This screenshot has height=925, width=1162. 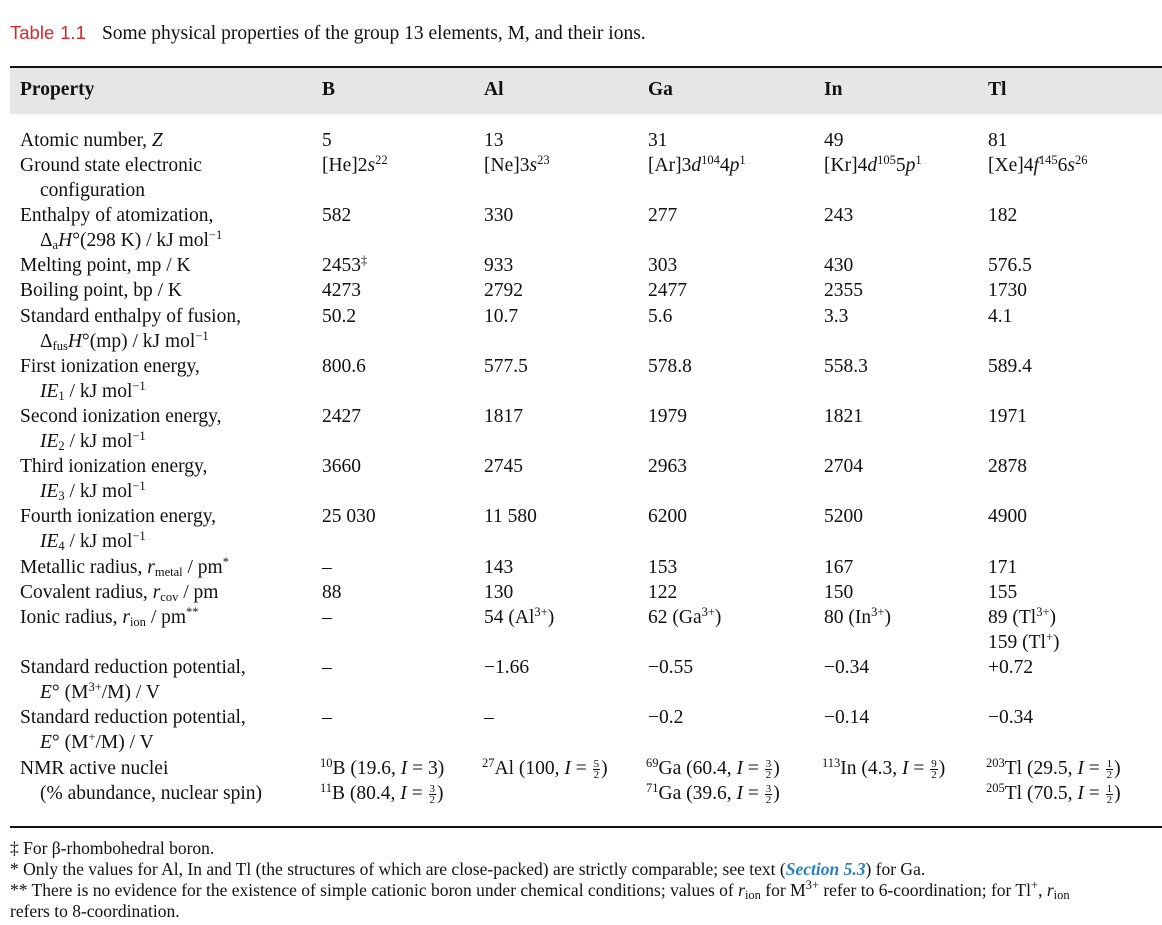 I want to click on value-metallic_radius-tl: 171, so click(x=1003, y=567).